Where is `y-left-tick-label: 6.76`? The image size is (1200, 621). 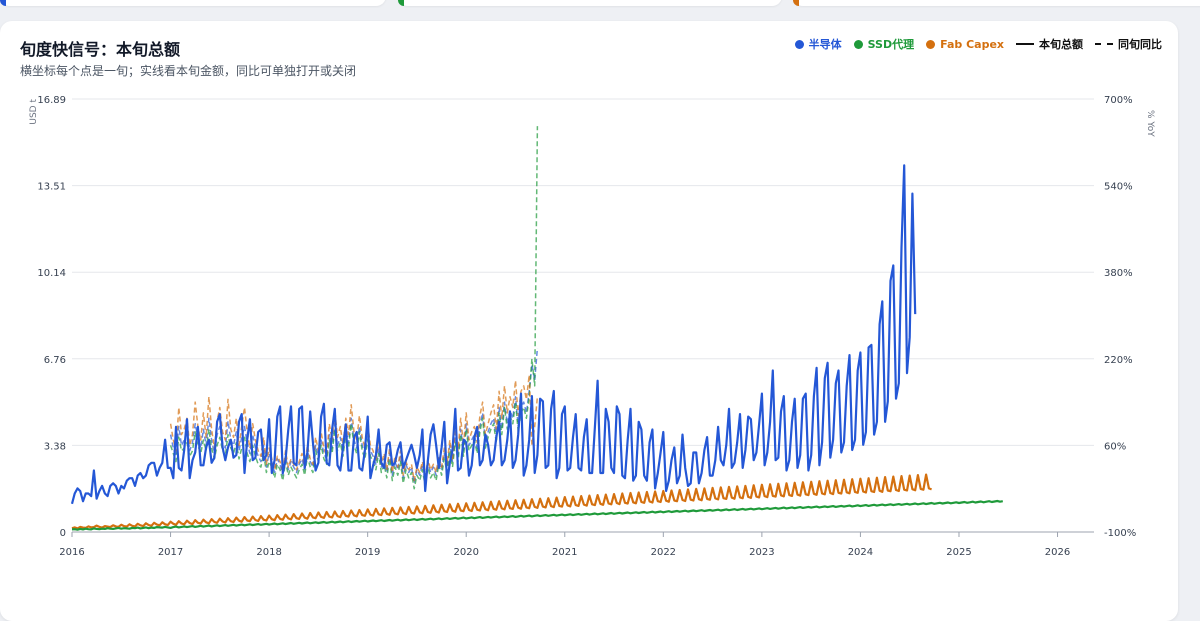 y-left-tick-label: 6.76 is located at coordinates (55, 360).